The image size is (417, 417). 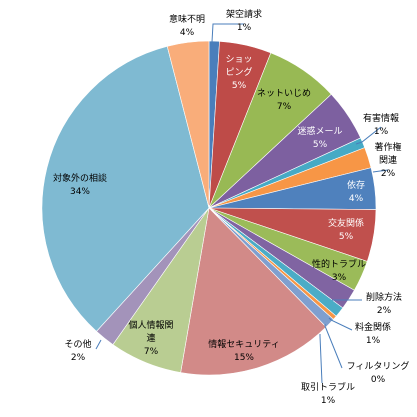 I want to click on slice-label-name-part: 関連, so click(x=388, y=160).